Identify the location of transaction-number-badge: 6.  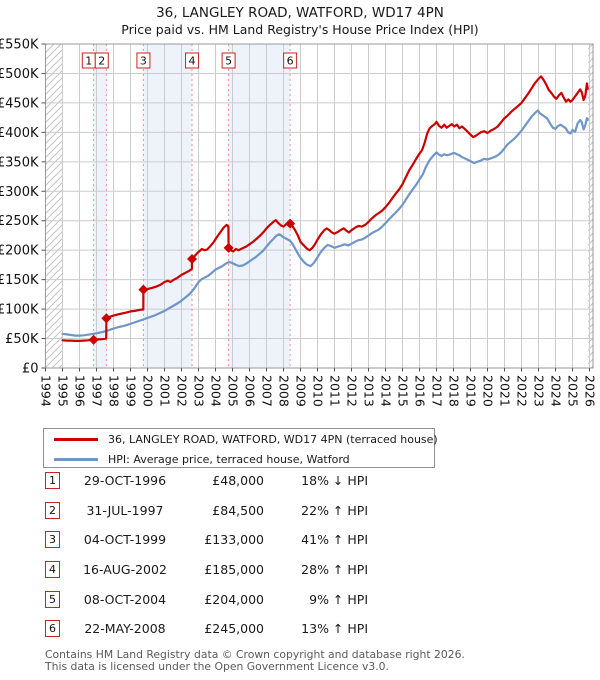
(52, 629).